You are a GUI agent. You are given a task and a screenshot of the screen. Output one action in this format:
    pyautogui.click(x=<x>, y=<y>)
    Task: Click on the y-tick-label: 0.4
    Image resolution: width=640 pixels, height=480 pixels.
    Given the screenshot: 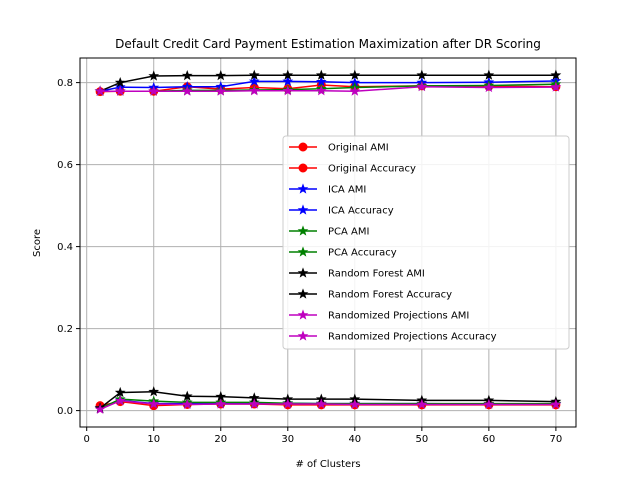 What is the action you would take?
    pyautogui.click(x=65, y=247)
    